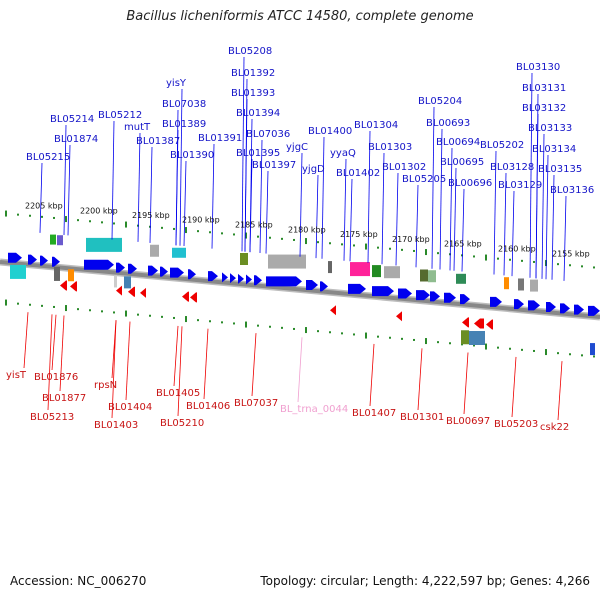  I want to click on forward-gene-label: BL05204, so click(440, 101).